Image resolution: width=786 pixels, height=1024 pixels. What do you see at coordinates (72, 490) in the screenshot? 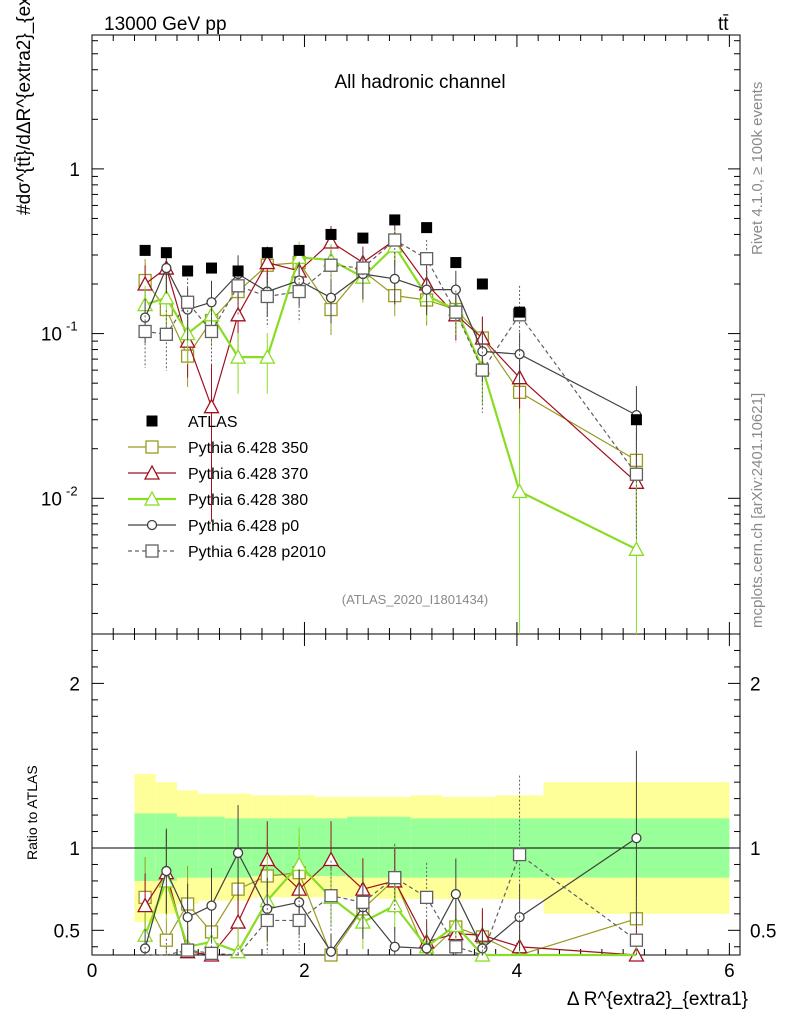
I see `y-tick-exponent: -2` at bounding box center [72, 490].